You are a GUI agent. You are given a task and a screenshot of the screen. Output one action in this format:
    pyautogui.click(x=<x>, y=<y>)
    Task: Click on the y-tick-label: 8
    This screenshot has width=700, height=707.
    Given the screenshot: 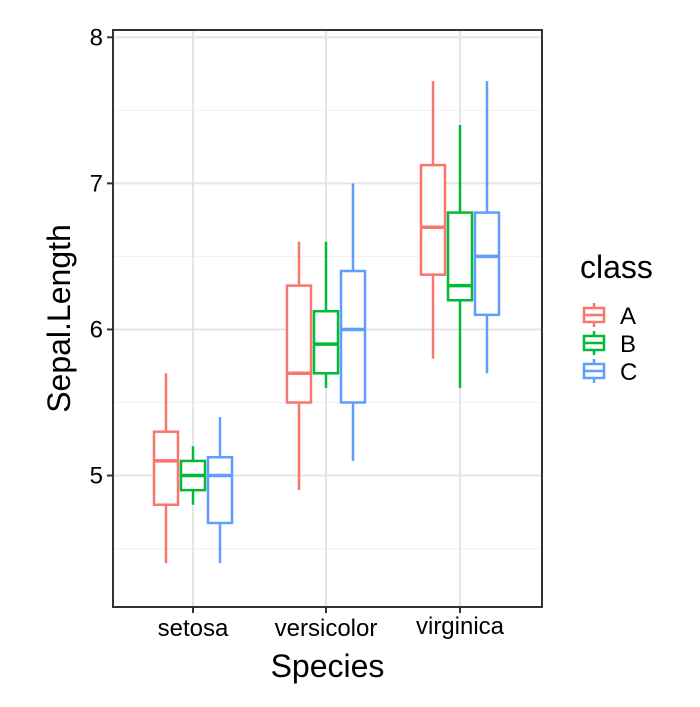 What is the action you would take?
    pyautogui.click(x=96, y=37)
    